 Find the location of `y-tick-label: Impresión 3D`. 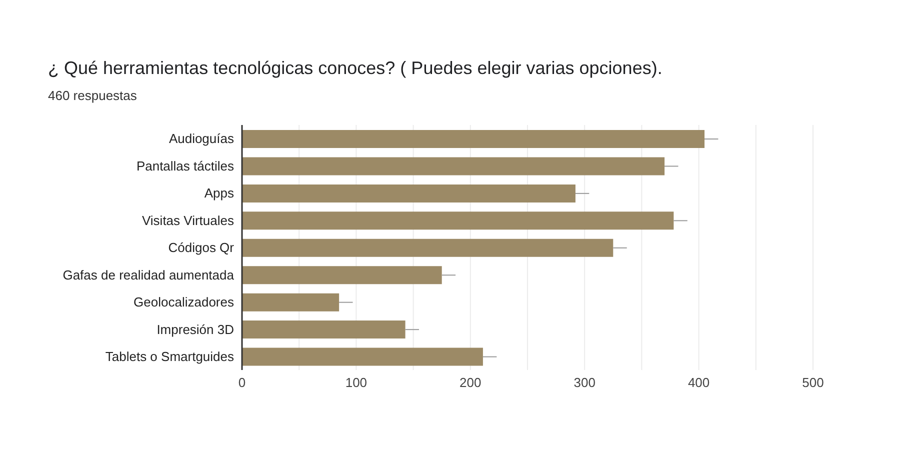

y-tick-label: Impresión 3D is located at coordinates (195, 329).